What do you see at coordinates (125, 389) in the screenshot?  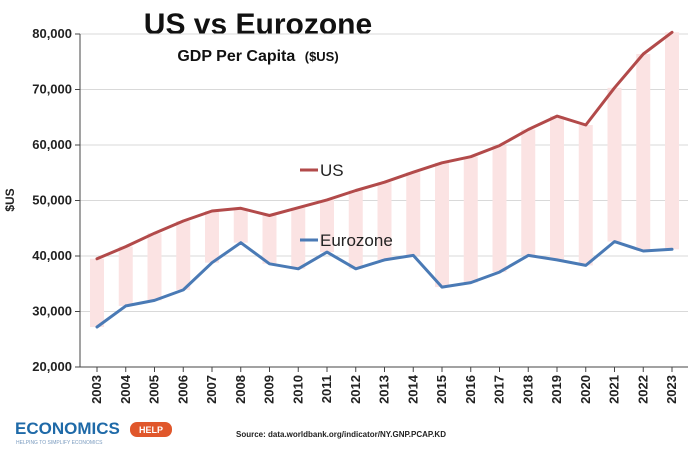 I see `x-tick-label: 2004` at bounding box center [125, 389].